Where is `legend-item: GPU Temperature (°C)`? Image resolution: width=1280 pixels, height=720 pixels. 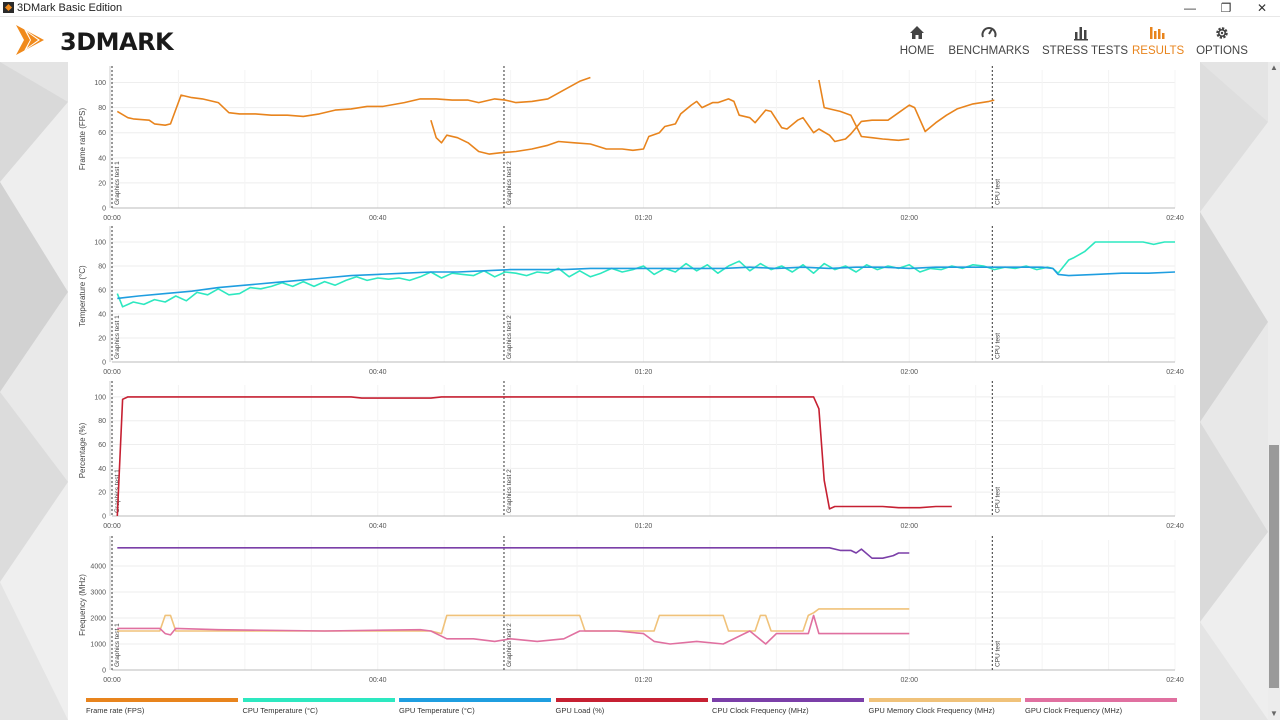 legend-item: GPU Temperature (°C) is located at coordinates (475, 708).